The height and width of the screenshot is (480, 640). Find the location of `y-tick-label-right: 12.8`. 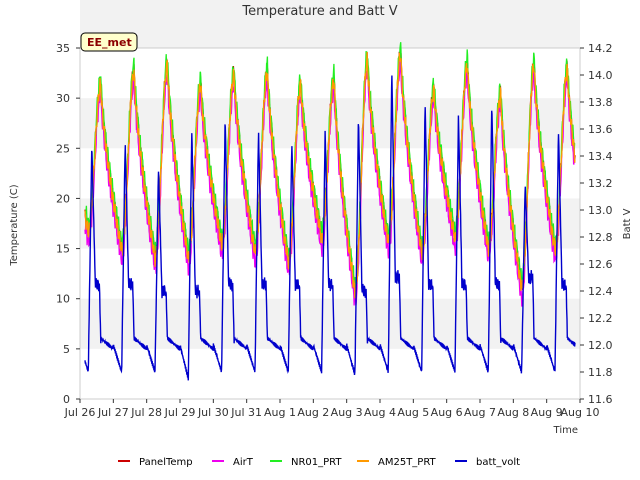

y-tick-label-right: 12.8 is located at coordinates (600, 237).